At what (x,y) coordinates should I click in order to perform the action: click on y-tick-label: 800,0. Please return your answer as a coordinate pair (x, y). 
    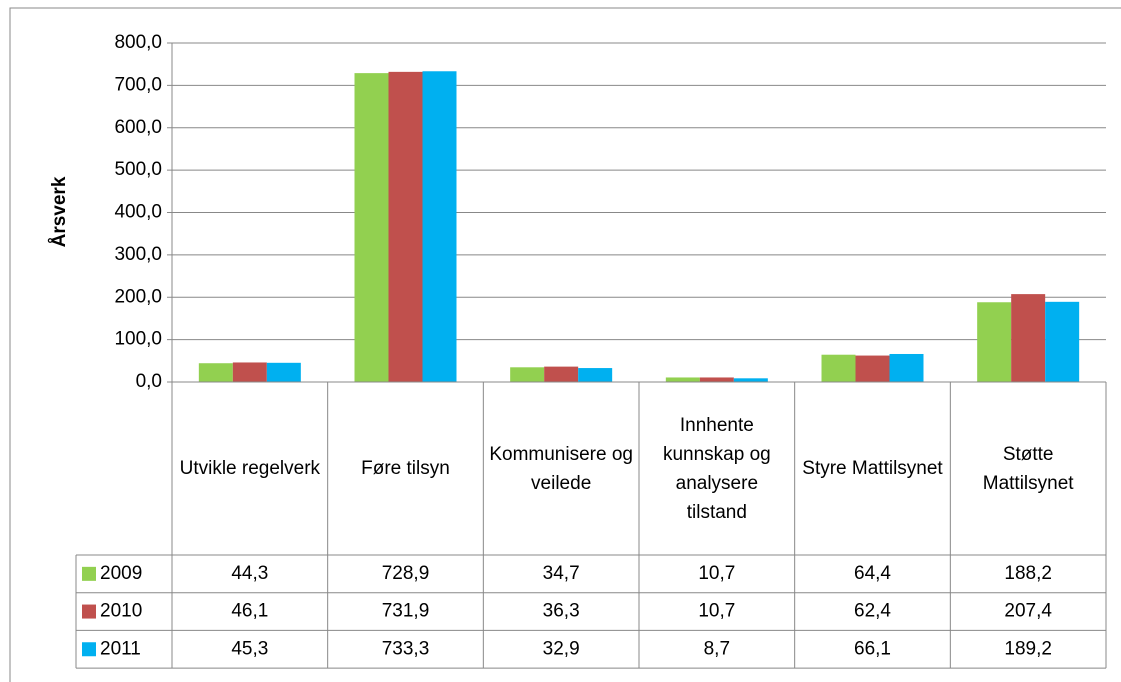
    Looking at the image, I should click on (138, 42).